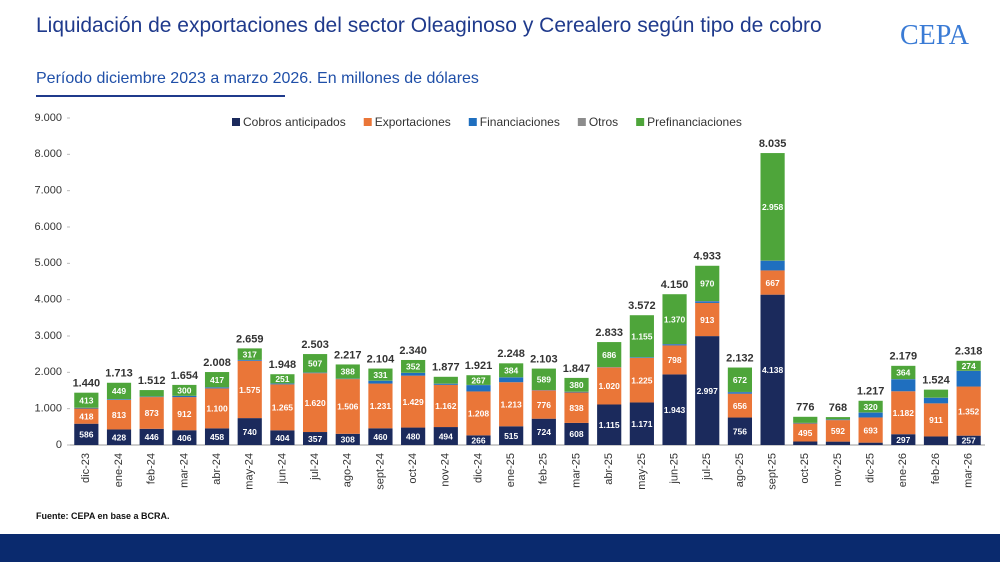 This screenshot has width=1000, height=562. Describe the element at coordinates (904, 357) in the screenshot. I see `total-label: 2.179` at that location.